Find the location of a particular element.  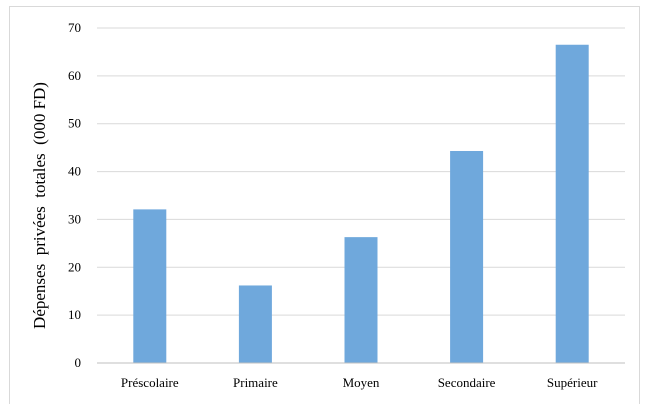

x-tick-label: Préscolaire is located at coordinates (150, 382).